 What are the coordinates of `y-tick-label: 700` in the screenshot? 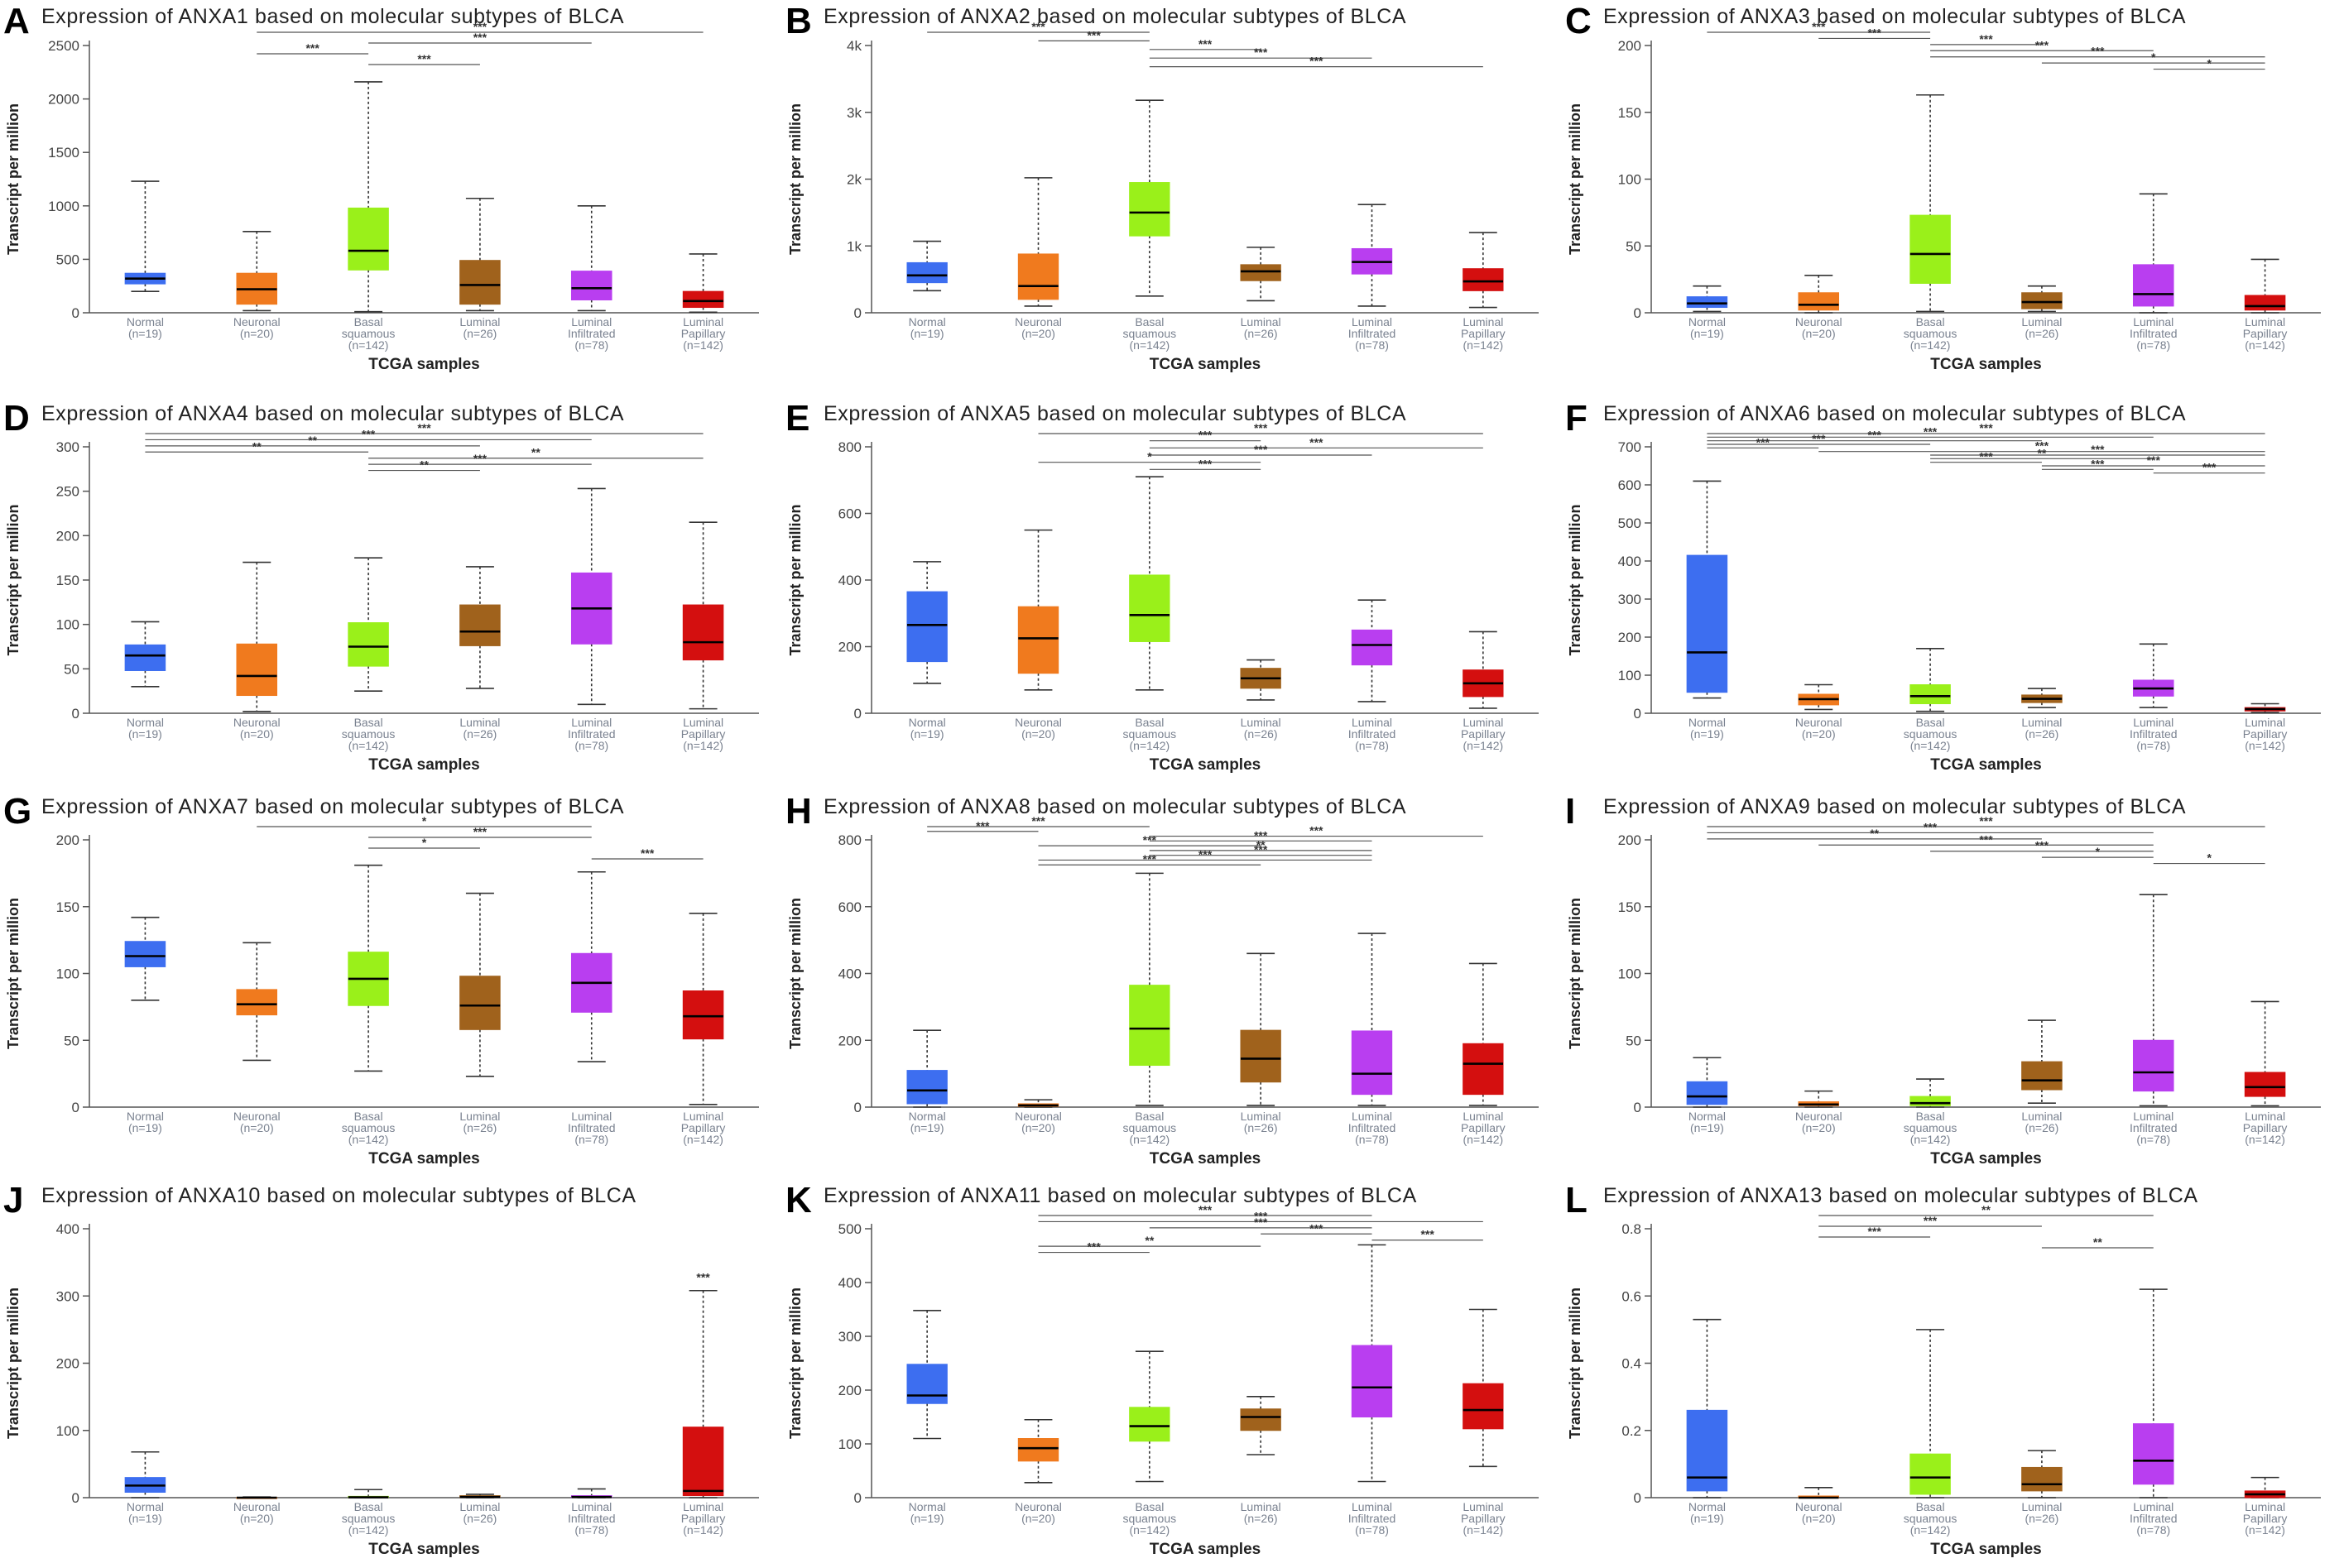 It's located at (1629, 447).